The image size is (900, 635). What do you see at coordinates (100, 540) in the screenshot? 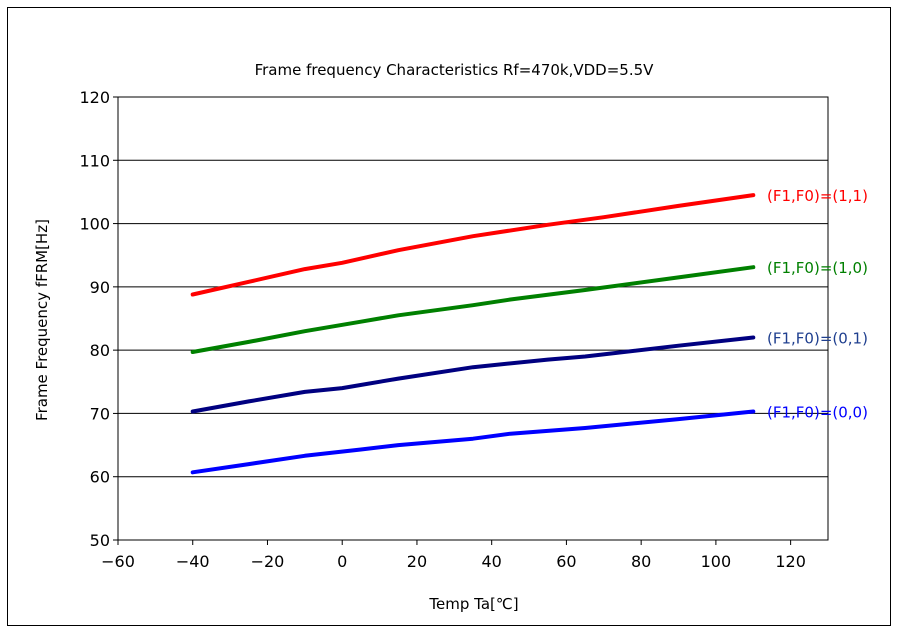
I see `y-tick-label: 50` at bounding box center [100, 540].